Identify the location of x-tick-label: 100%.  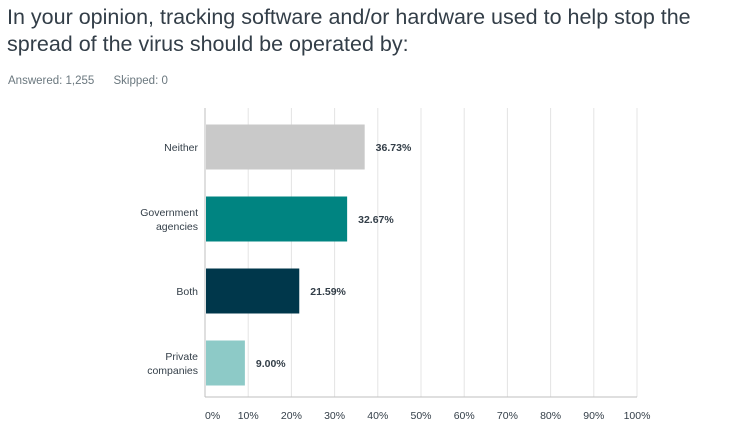
(637, 416).